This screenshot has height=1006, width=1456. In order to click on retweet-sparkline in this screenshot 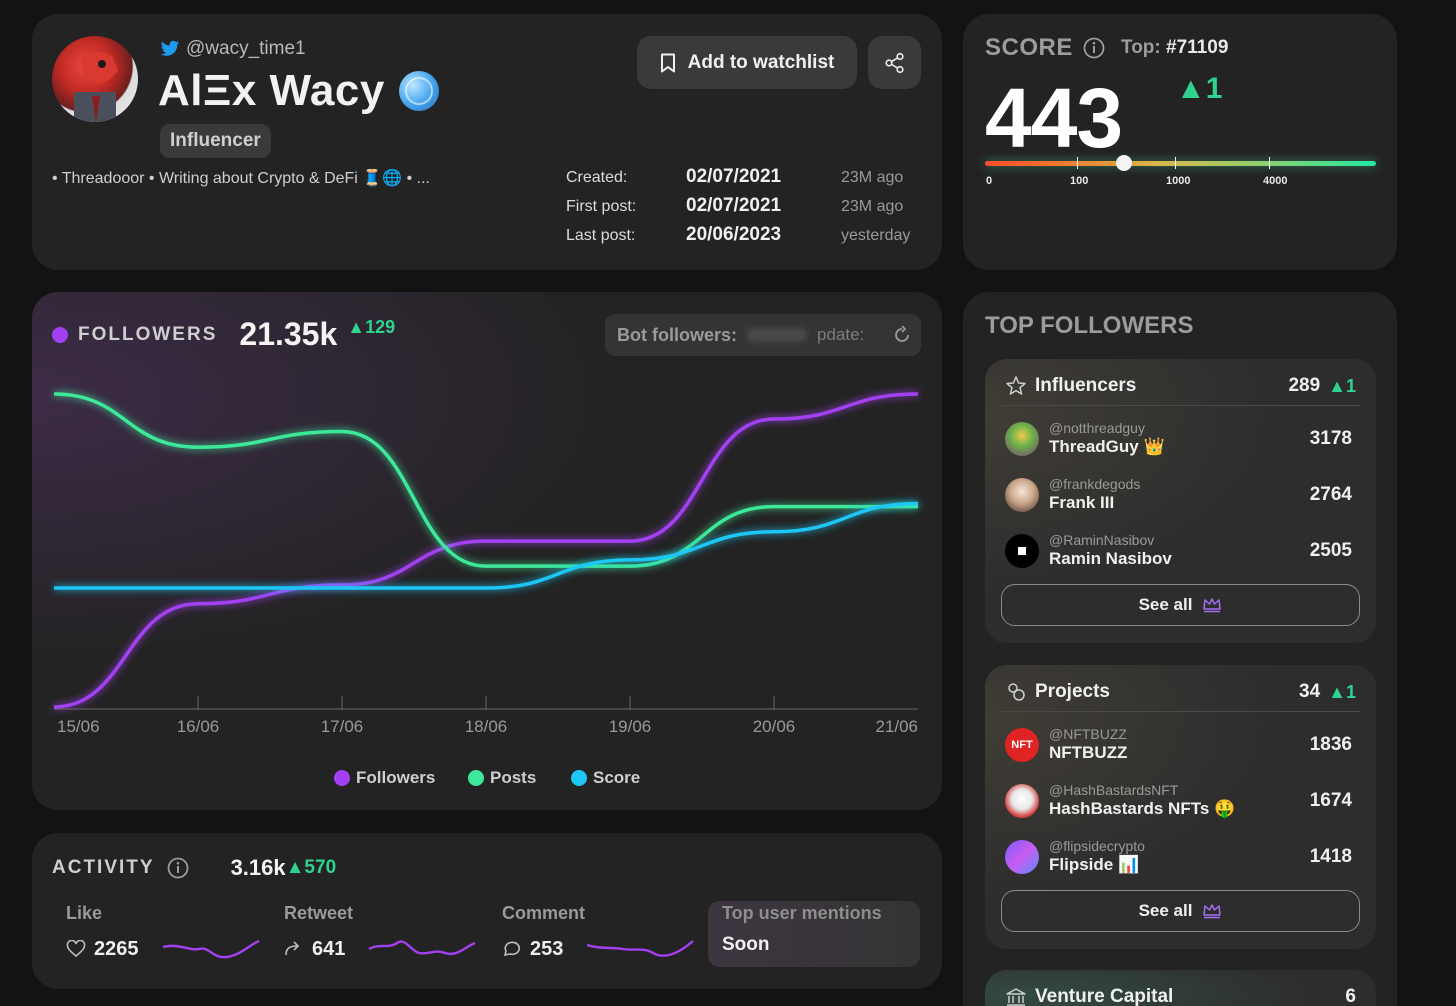, I will do `click(422, 948)`.